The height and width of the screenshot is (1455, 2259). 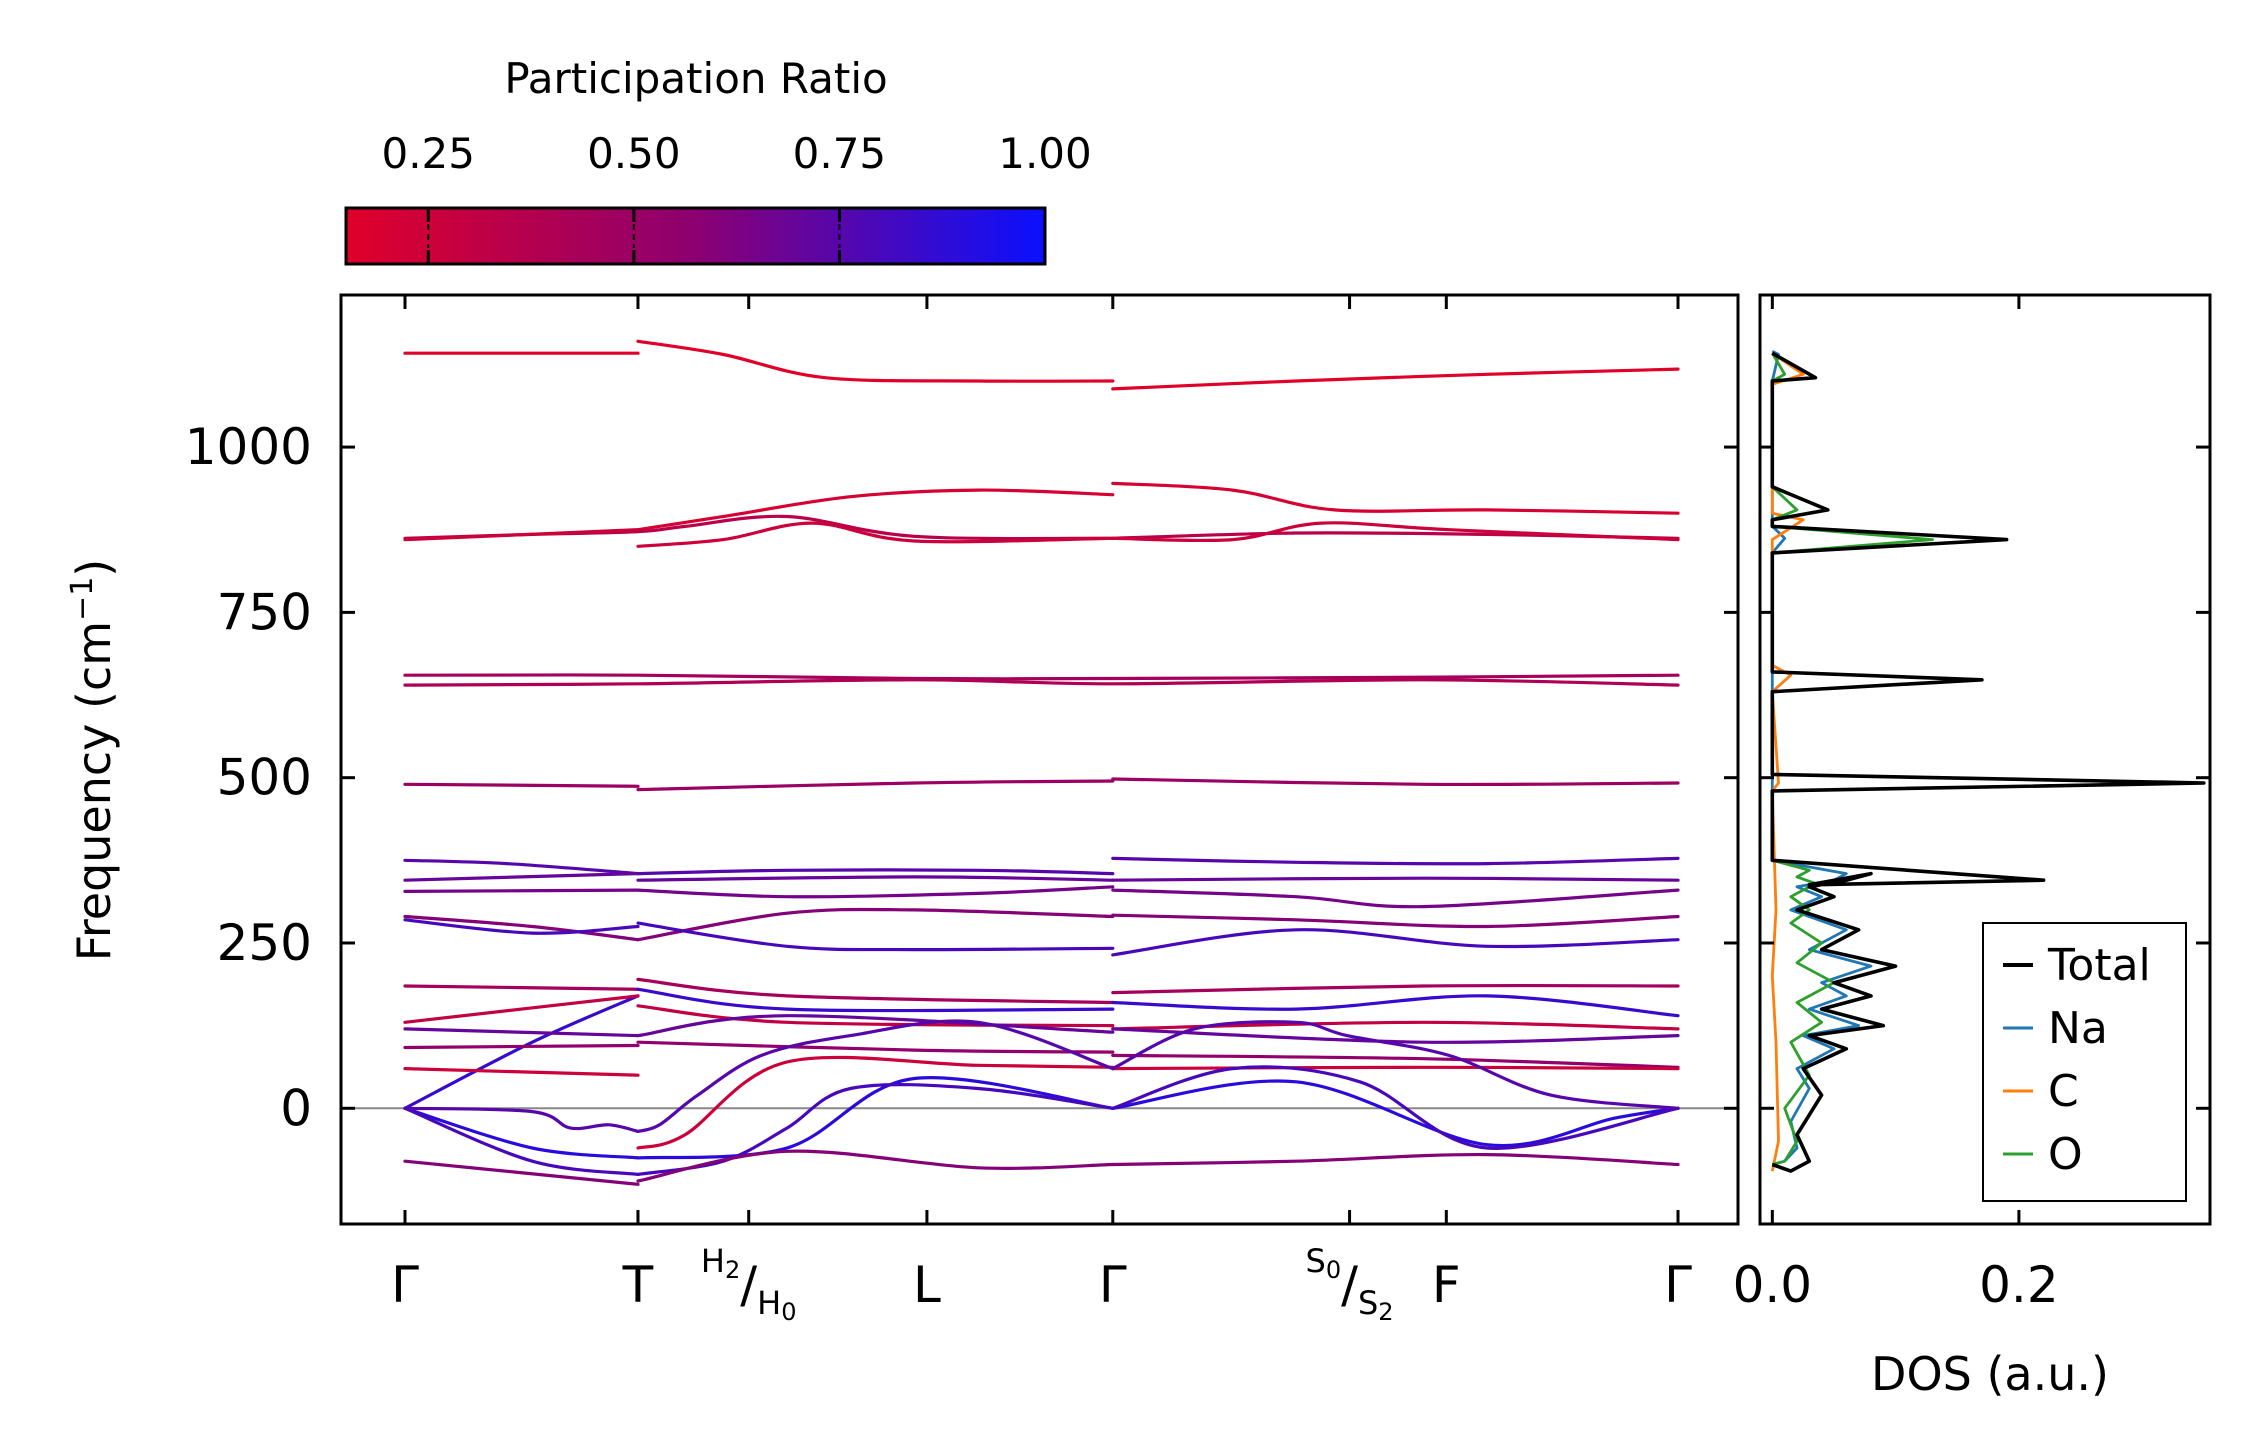 I want to click on dos-curves, so click(x=1988, y=761).